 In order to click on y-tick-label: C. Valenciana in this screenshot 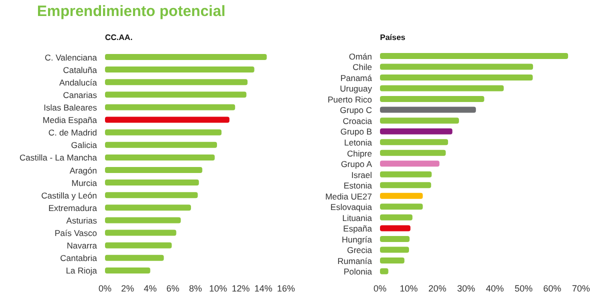, I will do `click(71, 57)`.